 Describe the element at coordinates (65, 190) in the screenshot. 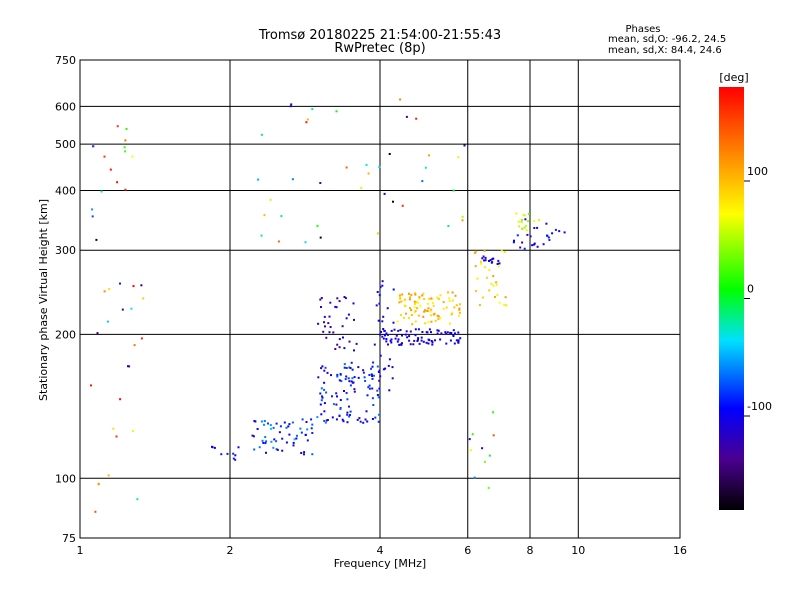

I see `y-tick-label: 400` at that location.